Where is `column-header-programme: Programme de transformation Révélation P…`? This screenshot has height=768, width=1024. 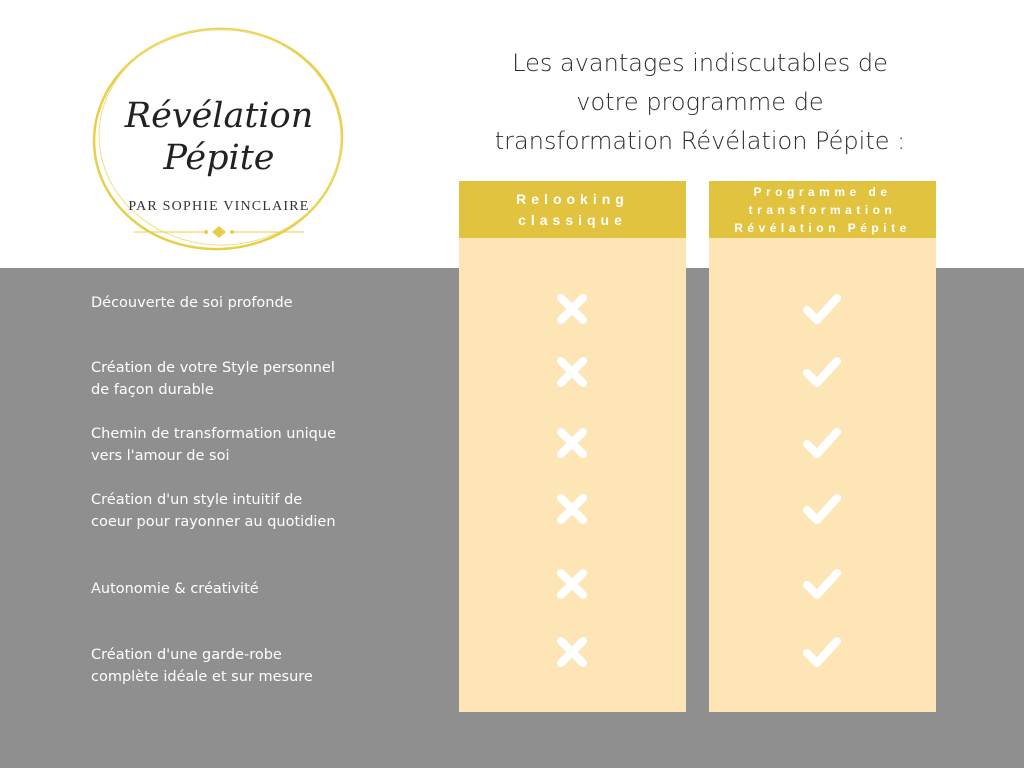 column-header-programme: Programme de transformation Révélation P… is located at coordinates (822, 209).